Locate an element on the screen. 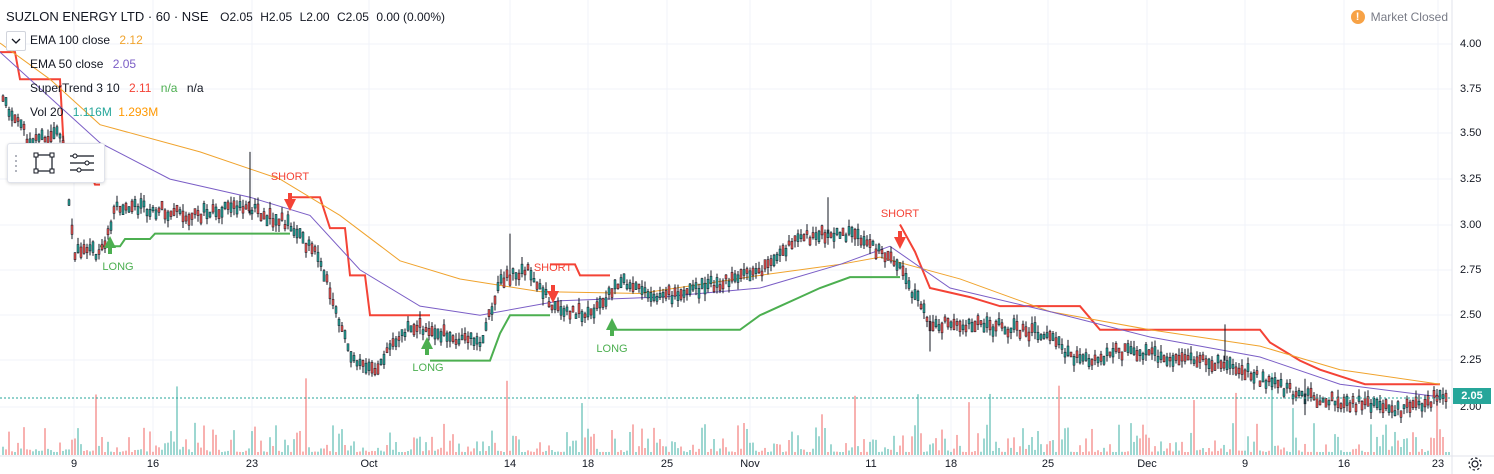 The width and height of the screenshot is (1494, 474). indicator-name: EMA 50 close is located at coordinates (67, 64).